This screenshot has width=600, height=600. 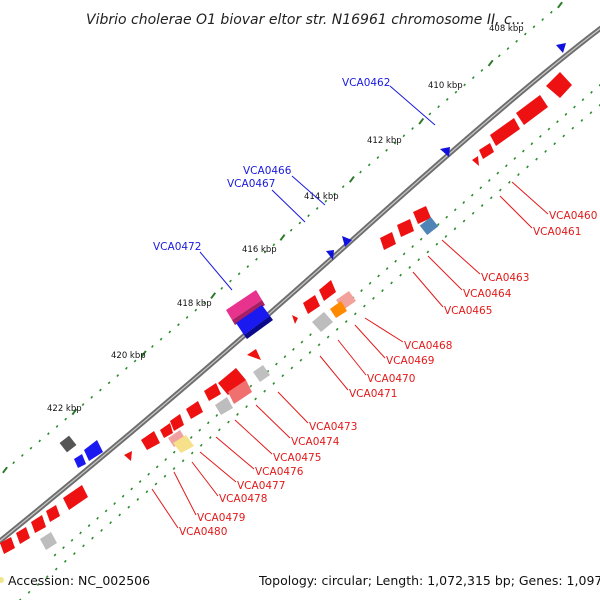 I want to click on gene-vca0463-b, so click(x=405, y=228).